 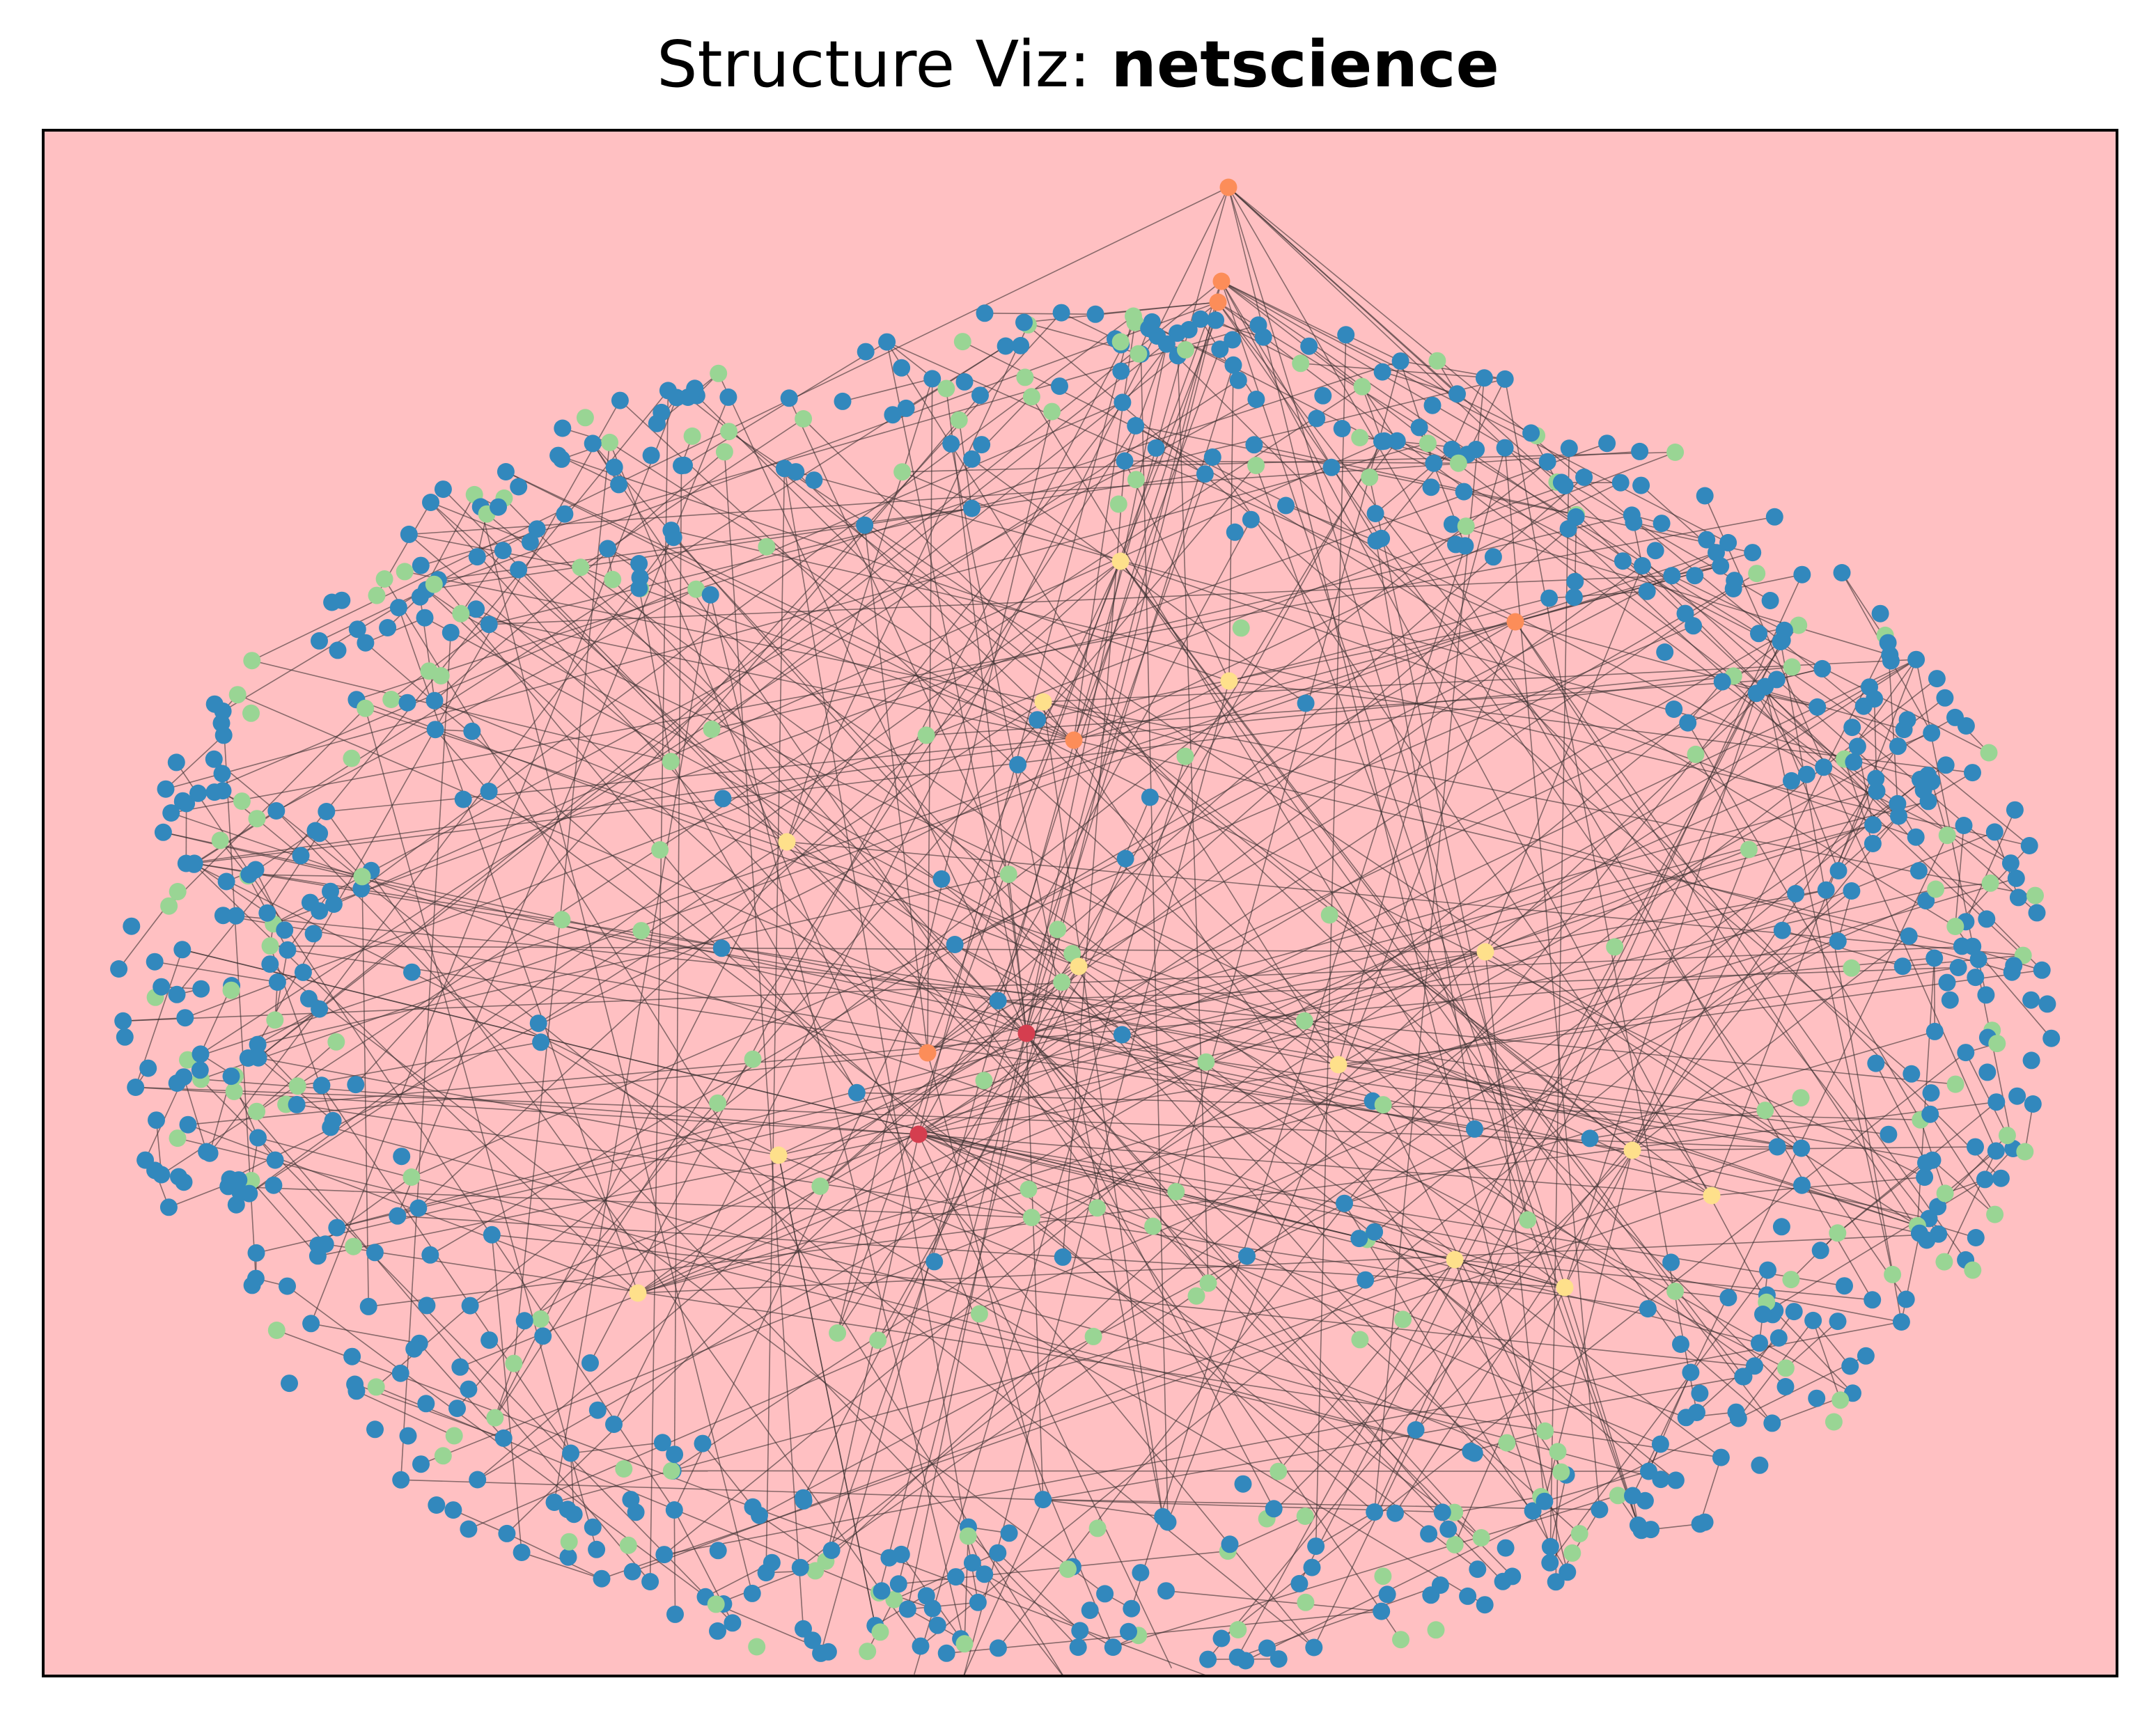 What do you see at coordinates (1515, 622) in the screenshot?
I see `graph-node-orange` at bounding box center [1515, 622].